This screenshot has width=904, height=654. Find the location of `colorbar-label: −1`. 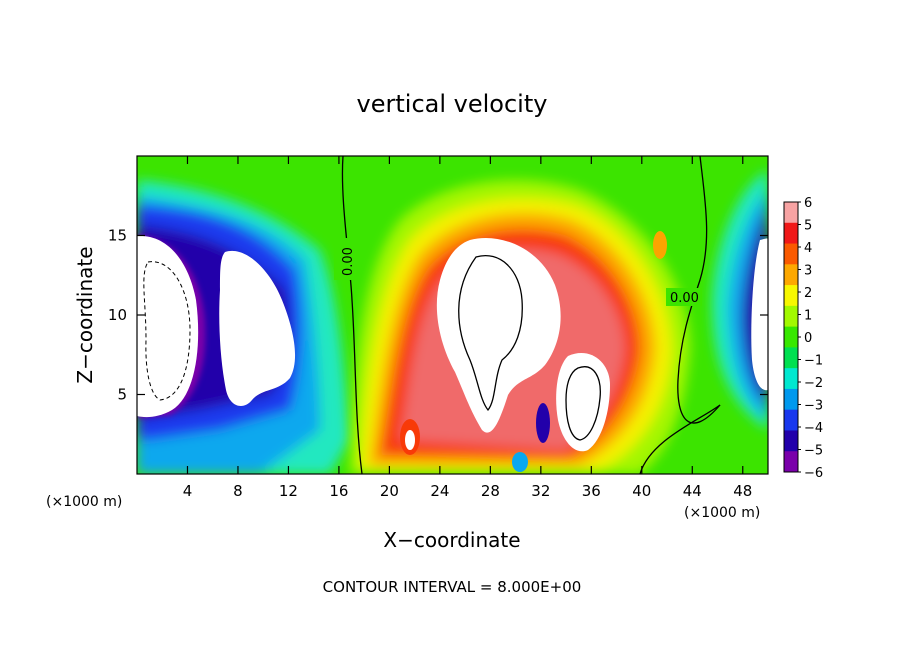

colorbar-label: −1 is located at coordinates (813, 361).